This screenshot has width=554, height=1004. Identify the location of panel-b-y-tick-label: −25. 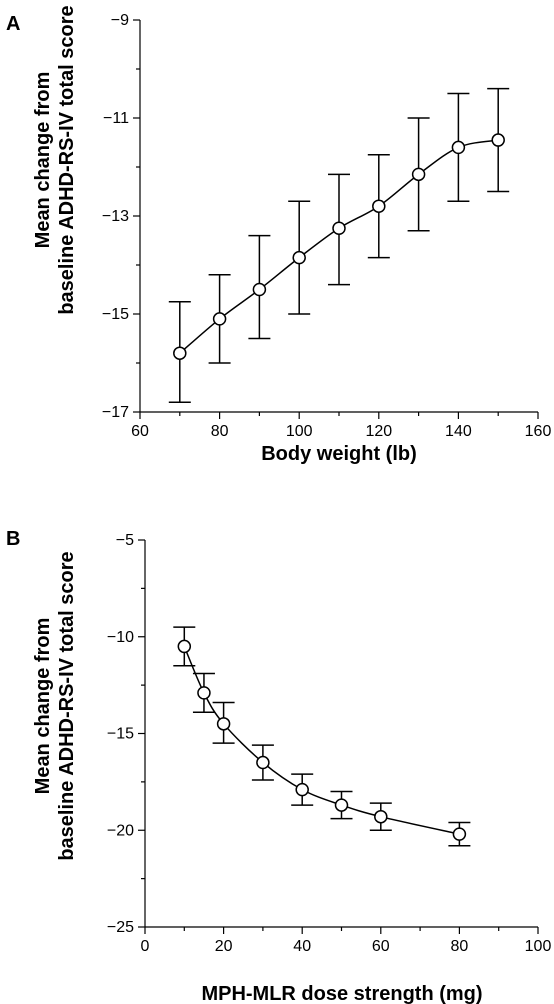
(120, 927).